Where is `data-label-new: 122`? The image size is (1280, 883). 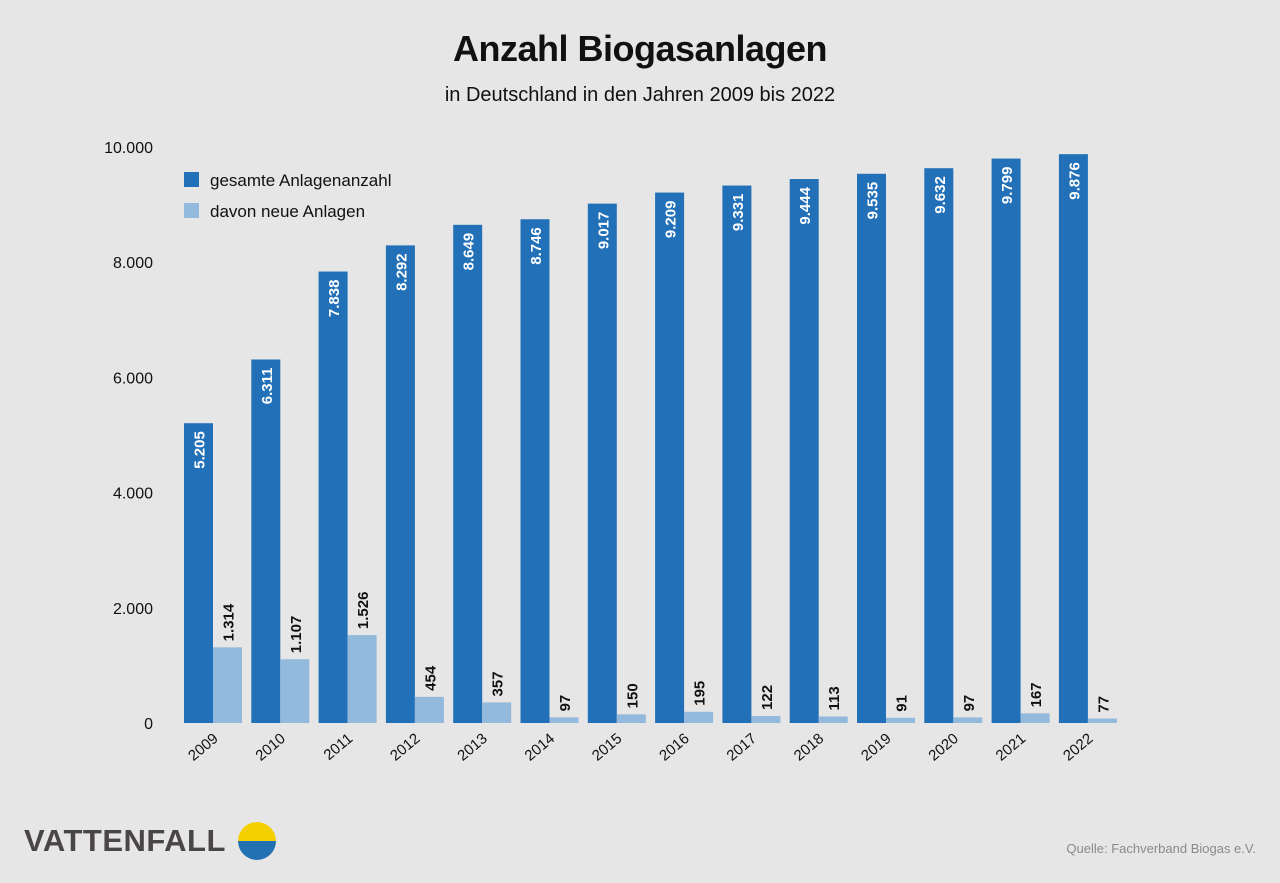
data-label-new: 122 is located at coordinates (767, 697).